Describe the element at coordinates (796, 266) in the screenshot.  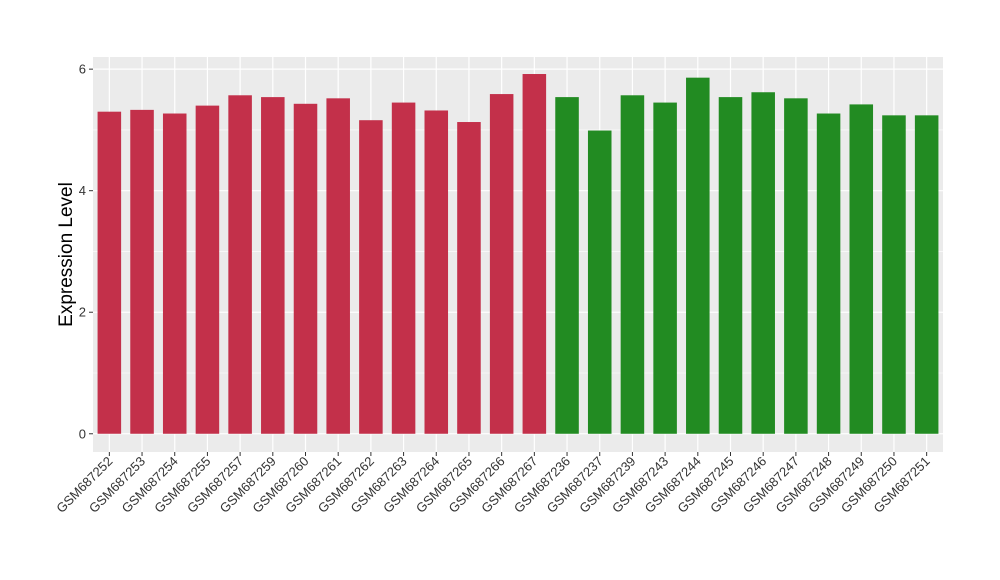
I see `bar-gsm687247` at that location.